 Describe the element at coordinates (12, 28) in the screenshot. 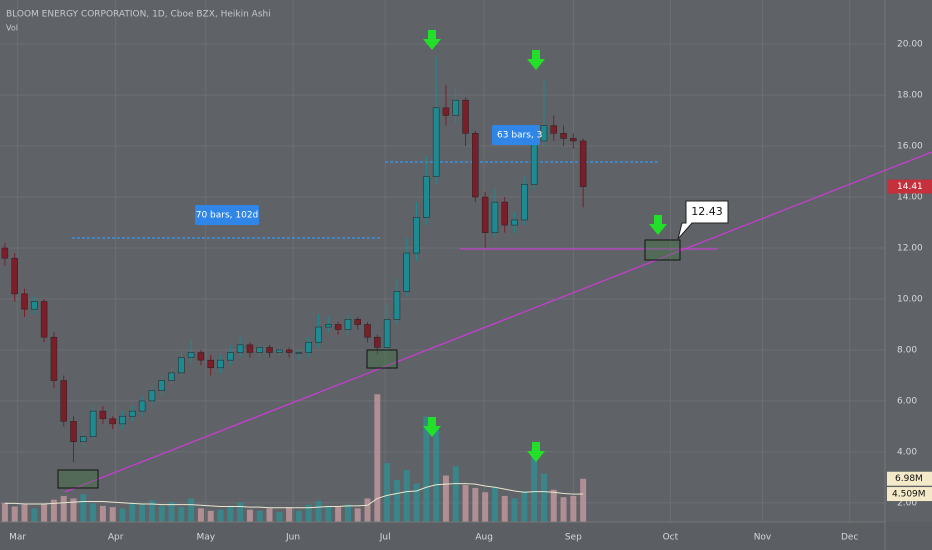

I see `volume-title: Vol` at that location.